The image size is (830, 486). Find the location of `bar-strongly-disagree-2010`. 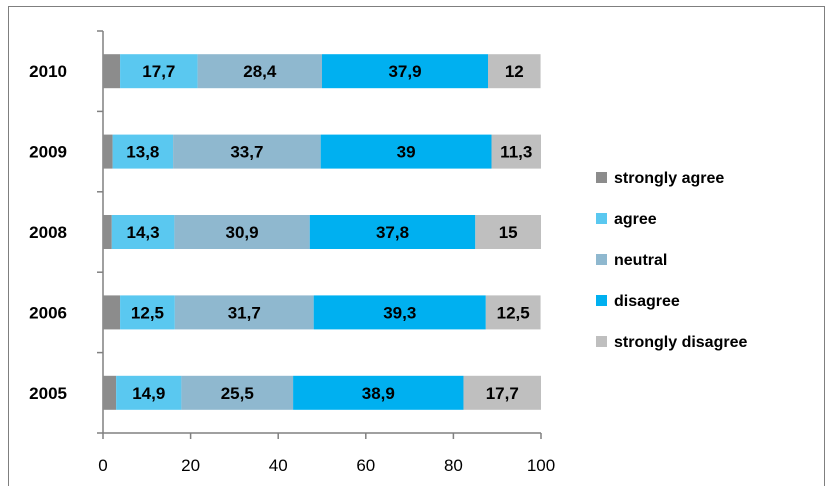

bar-strongly-disagree-2010 is located at coordinates (514, 71).